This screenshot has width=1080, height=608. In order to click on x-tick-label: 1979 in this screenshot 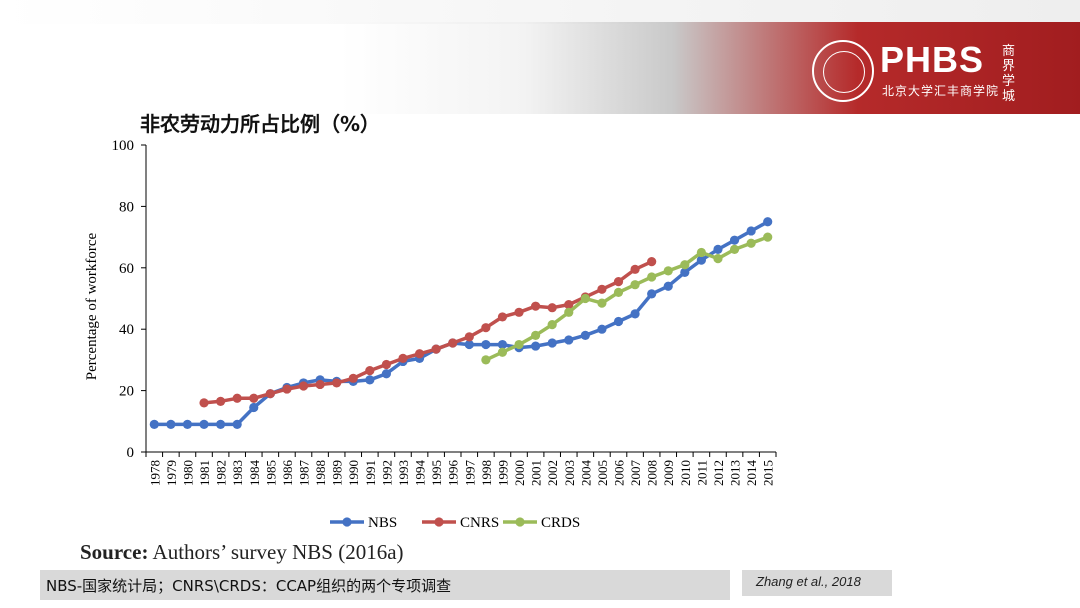, I will do `click(171, 473)`.